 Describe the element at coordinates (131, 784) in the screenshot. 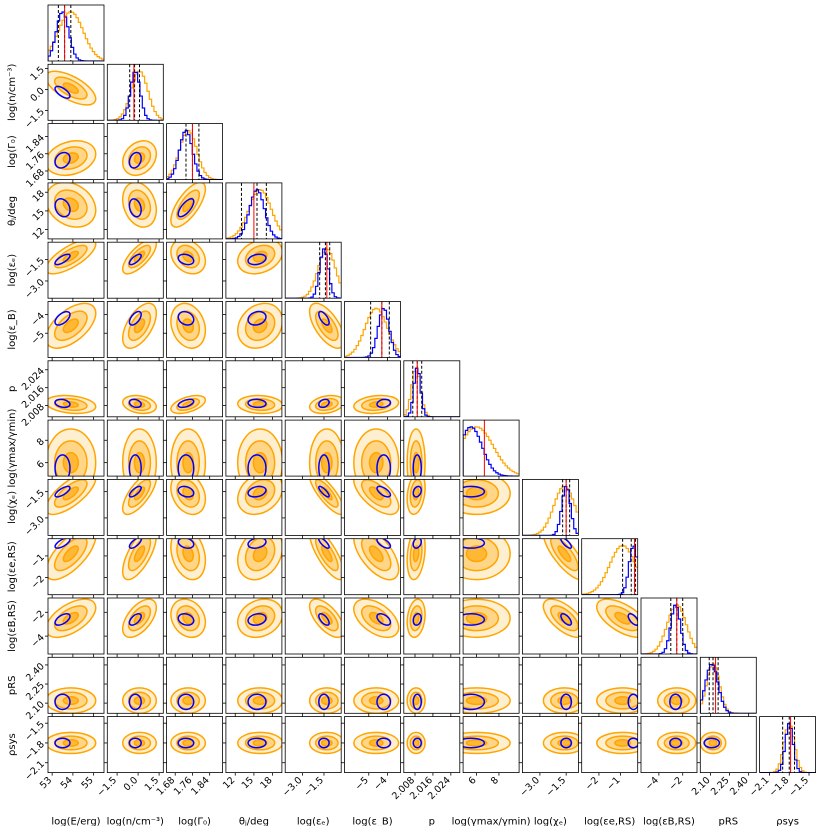

I see `x-tick-label: 0.0` at that location.